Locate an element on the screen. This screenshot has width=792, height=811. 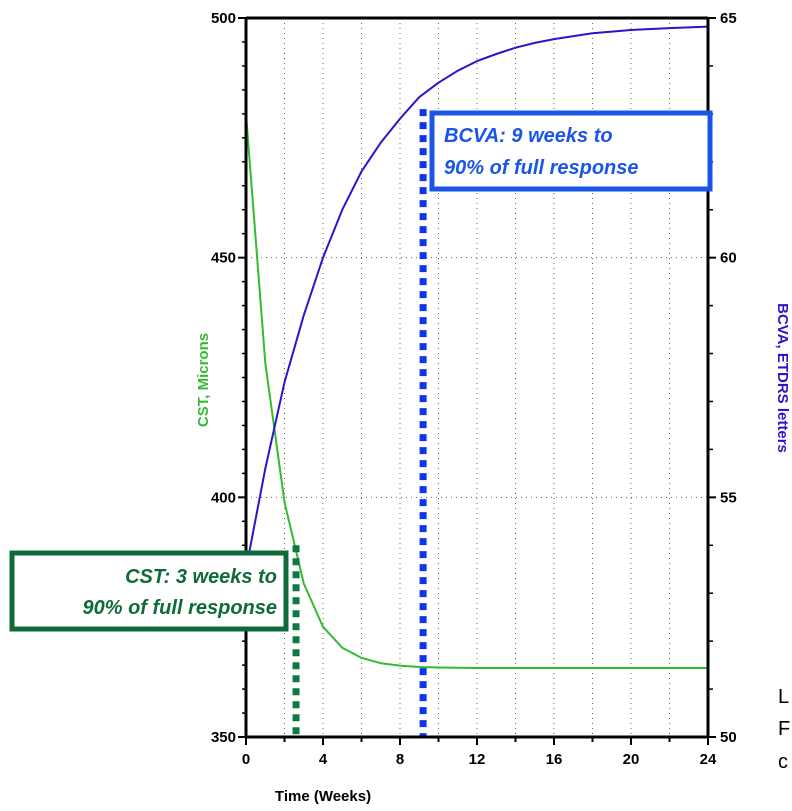
x-tick-label: 20 is located at coordinates (631, 759).